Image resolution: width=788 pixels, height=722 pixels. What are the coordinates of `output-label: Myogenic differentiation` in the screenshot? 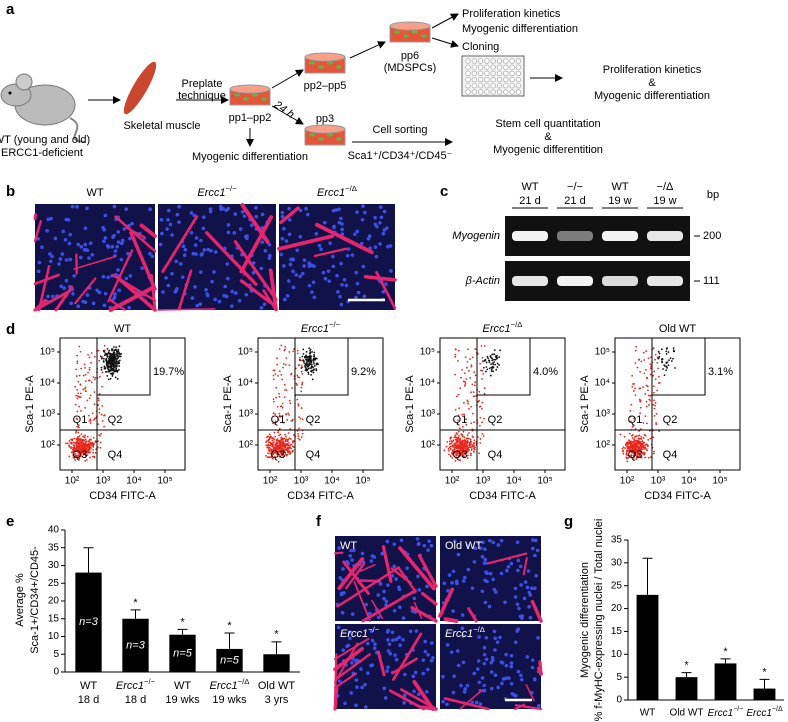 It's located at (250, 157).